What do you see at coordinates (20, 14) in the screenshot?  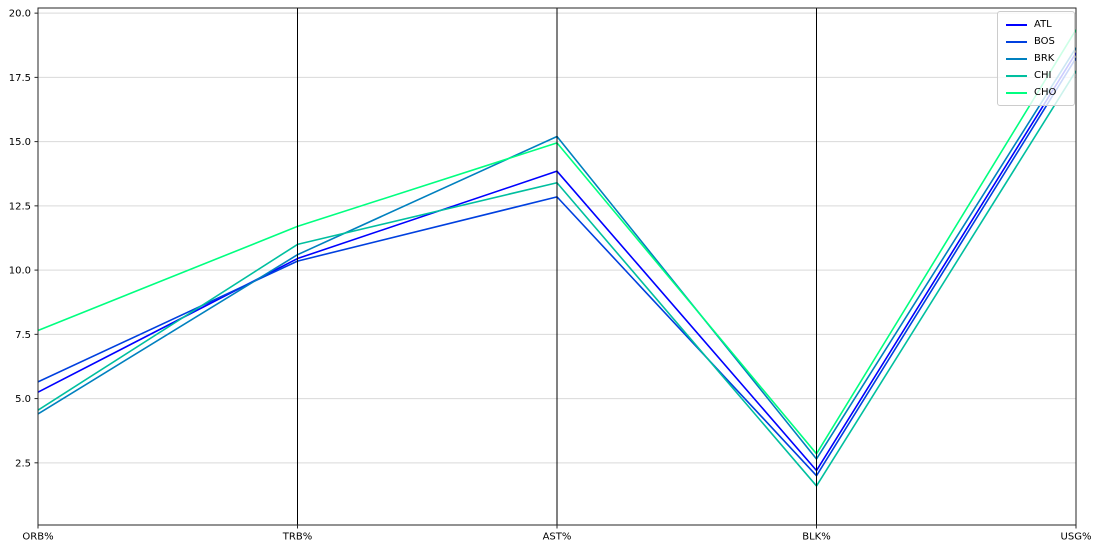 I see `y-tick-label: 20.0` at bounding box center [20, 14].